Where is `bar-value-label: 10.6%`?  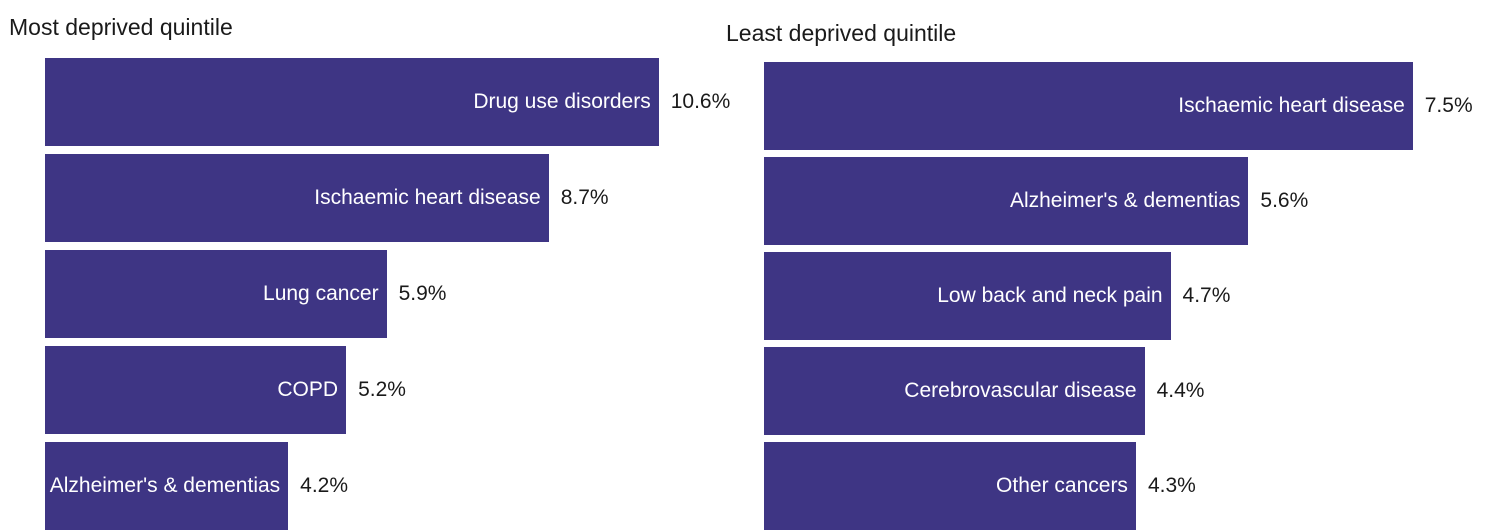
bar-value-label: 10.6% is located at coordinates (700, 101).